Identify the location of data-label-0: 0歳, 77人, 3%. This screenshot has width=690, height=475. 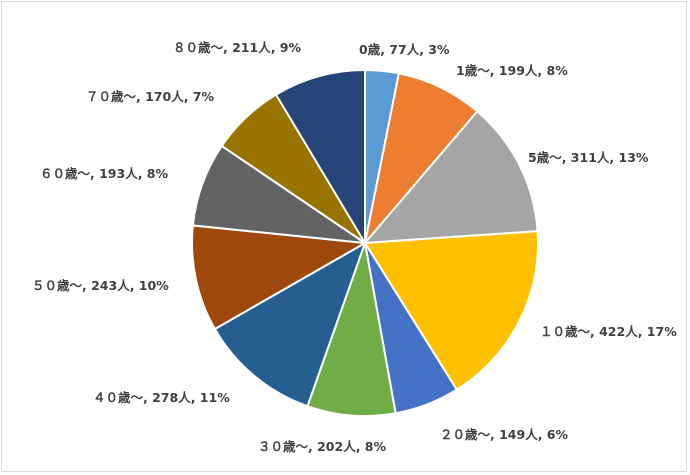
(404, 49).